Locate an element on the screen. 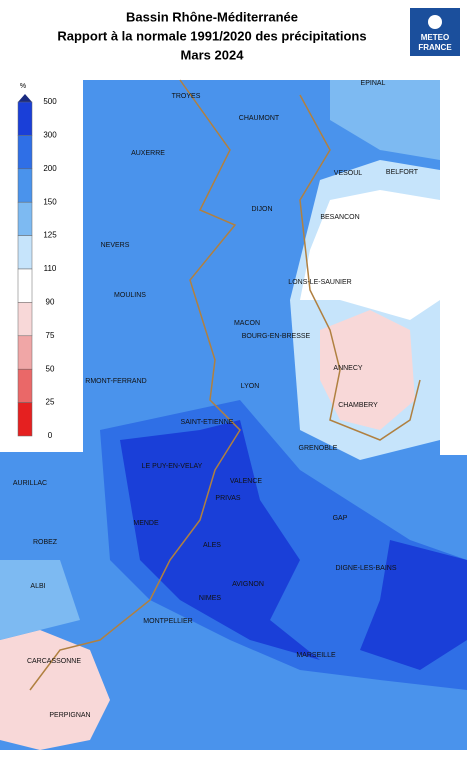 The width and height of the screenshot is (467, 770). city-label: VALENCE is located at coordinates (246, 481).